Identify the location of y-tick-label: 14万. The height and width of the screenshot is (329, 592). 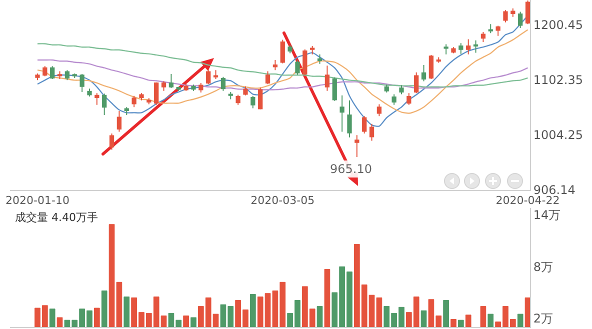
(547, 215).